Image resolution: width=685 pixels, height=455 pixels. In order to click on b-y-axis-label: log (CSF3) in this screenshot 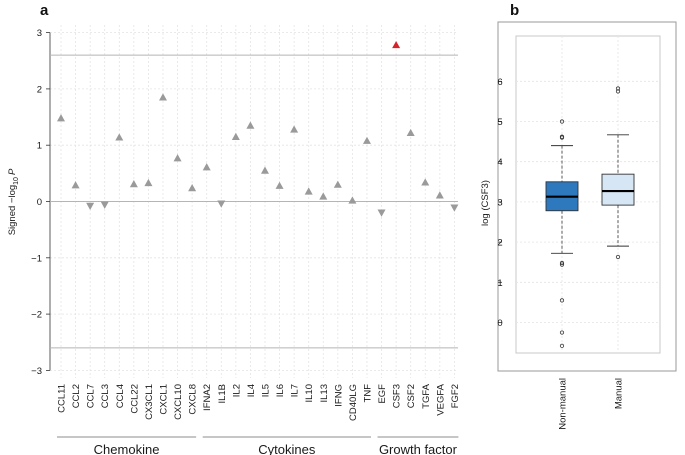, I will do `click(485, 203)`.